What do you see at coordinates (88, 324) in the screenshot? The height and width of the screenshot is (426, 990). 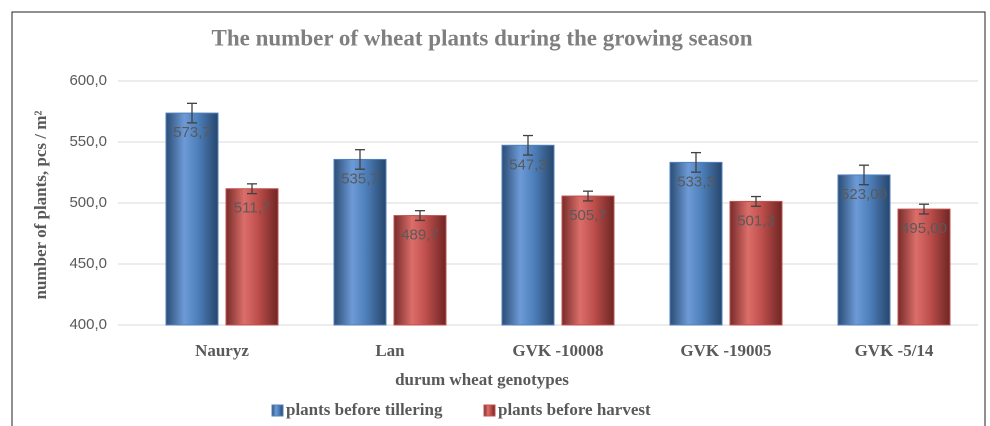 I see `y-tick-label: 400,0` at bounding box center [88, 324].